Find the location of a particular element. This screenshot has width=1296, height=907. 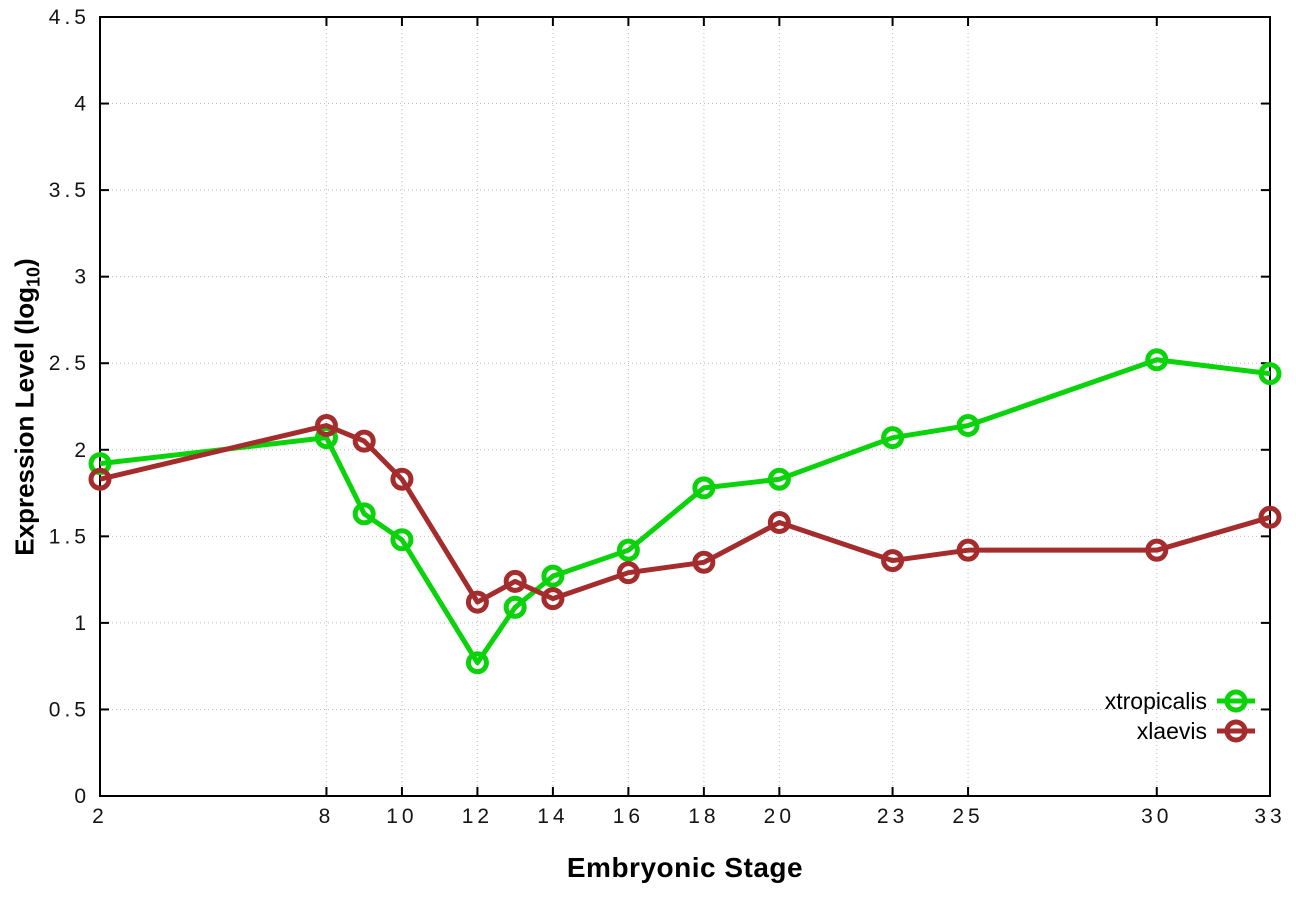

svg-text: 30 is located at coordinates (1156, 816).